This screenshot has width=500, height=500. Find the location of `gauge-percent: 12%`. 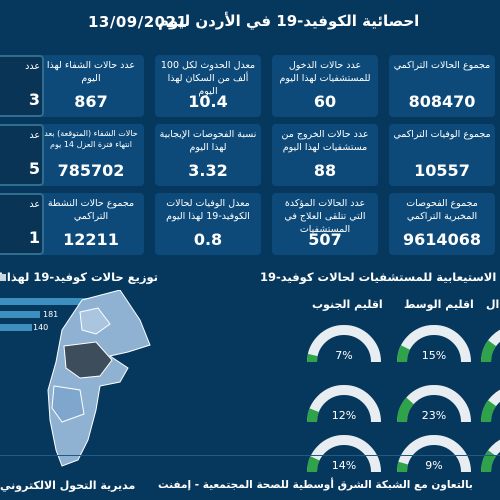

gauge-percent: 12% is located at coordinates (344, 415).